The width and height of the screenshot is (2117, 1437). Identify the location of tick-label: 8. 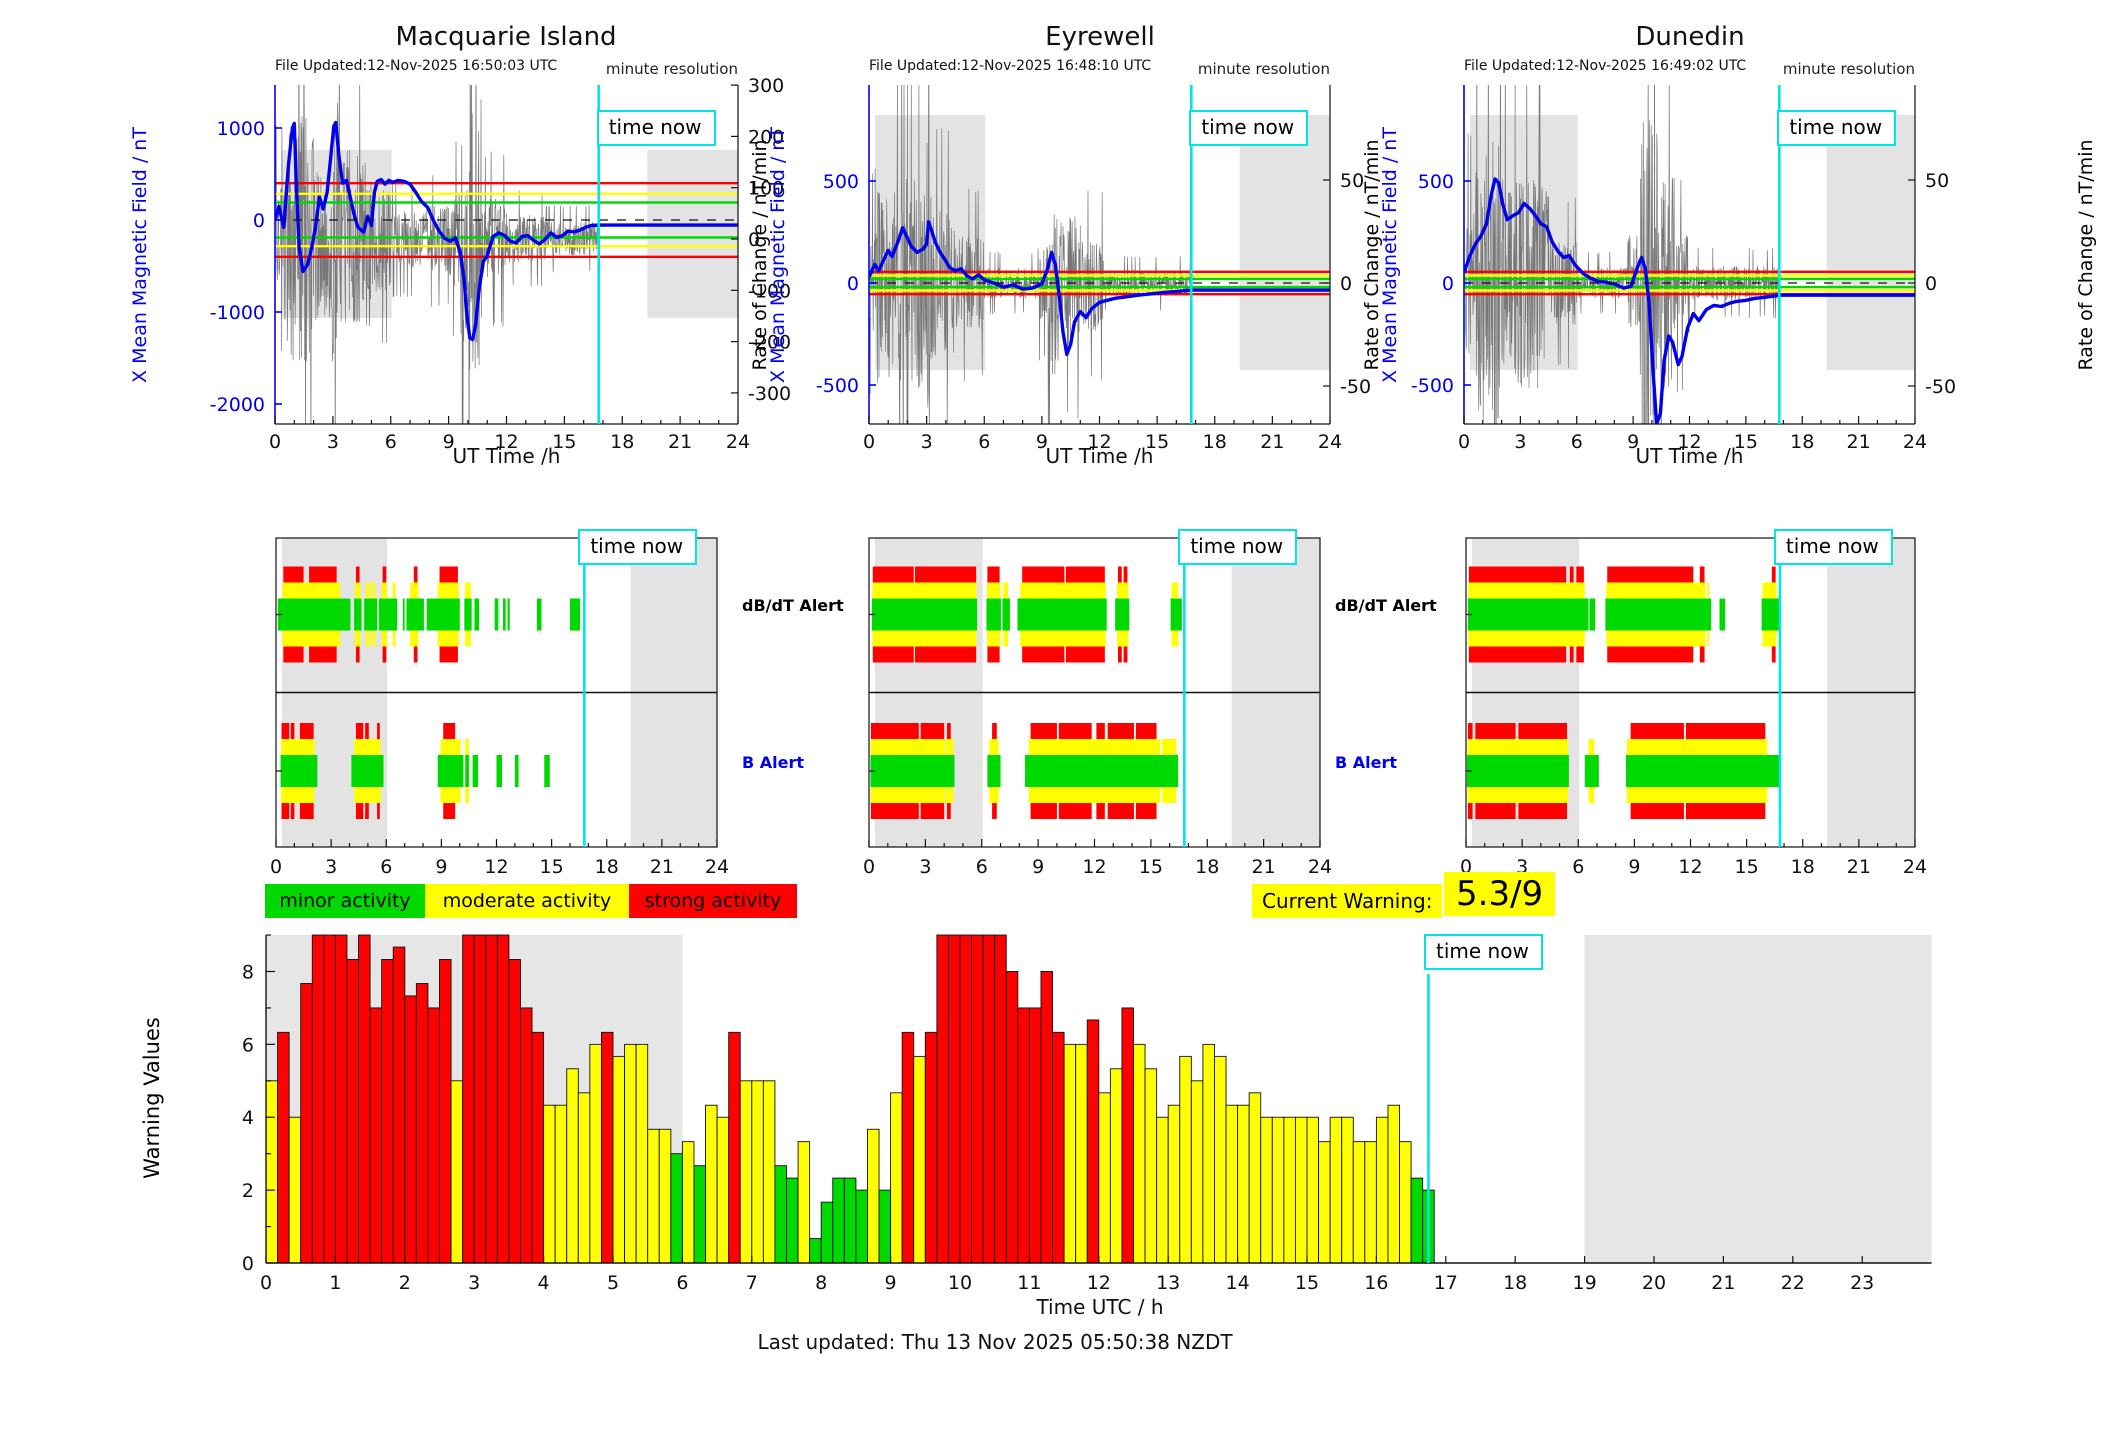
(248, 972).